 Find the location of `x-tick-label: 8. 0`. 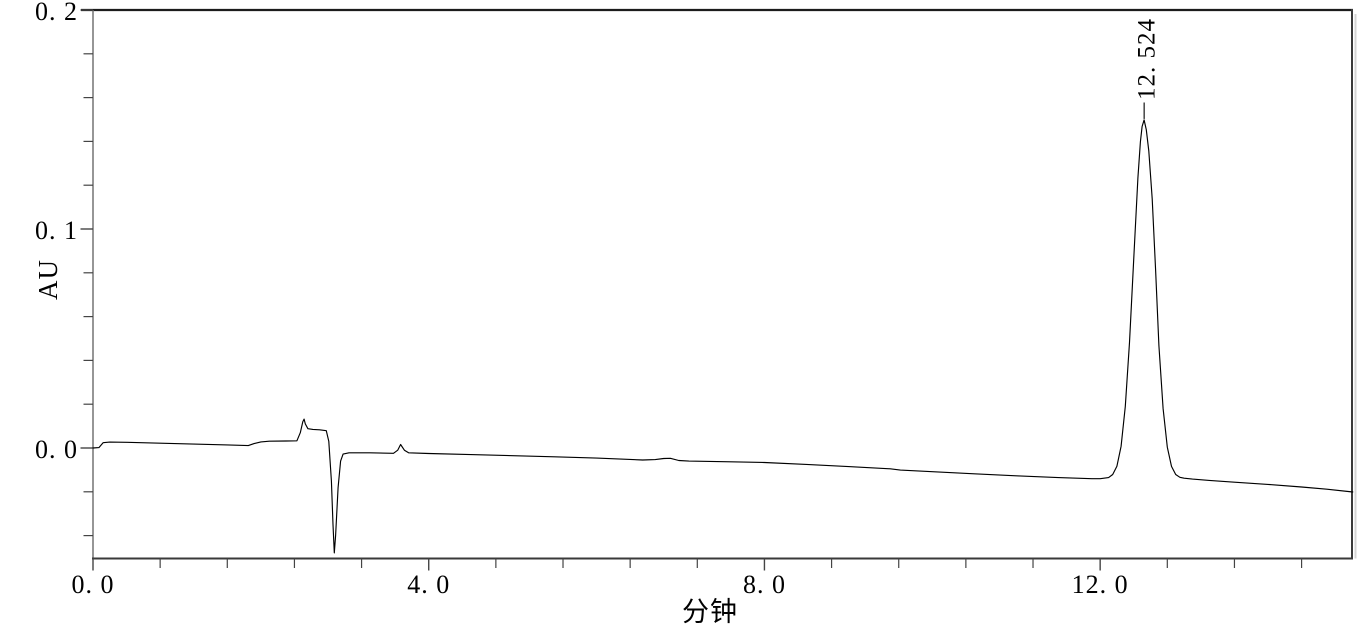

x-tick-label: 8. 0 is located at coordinates (764, 584).